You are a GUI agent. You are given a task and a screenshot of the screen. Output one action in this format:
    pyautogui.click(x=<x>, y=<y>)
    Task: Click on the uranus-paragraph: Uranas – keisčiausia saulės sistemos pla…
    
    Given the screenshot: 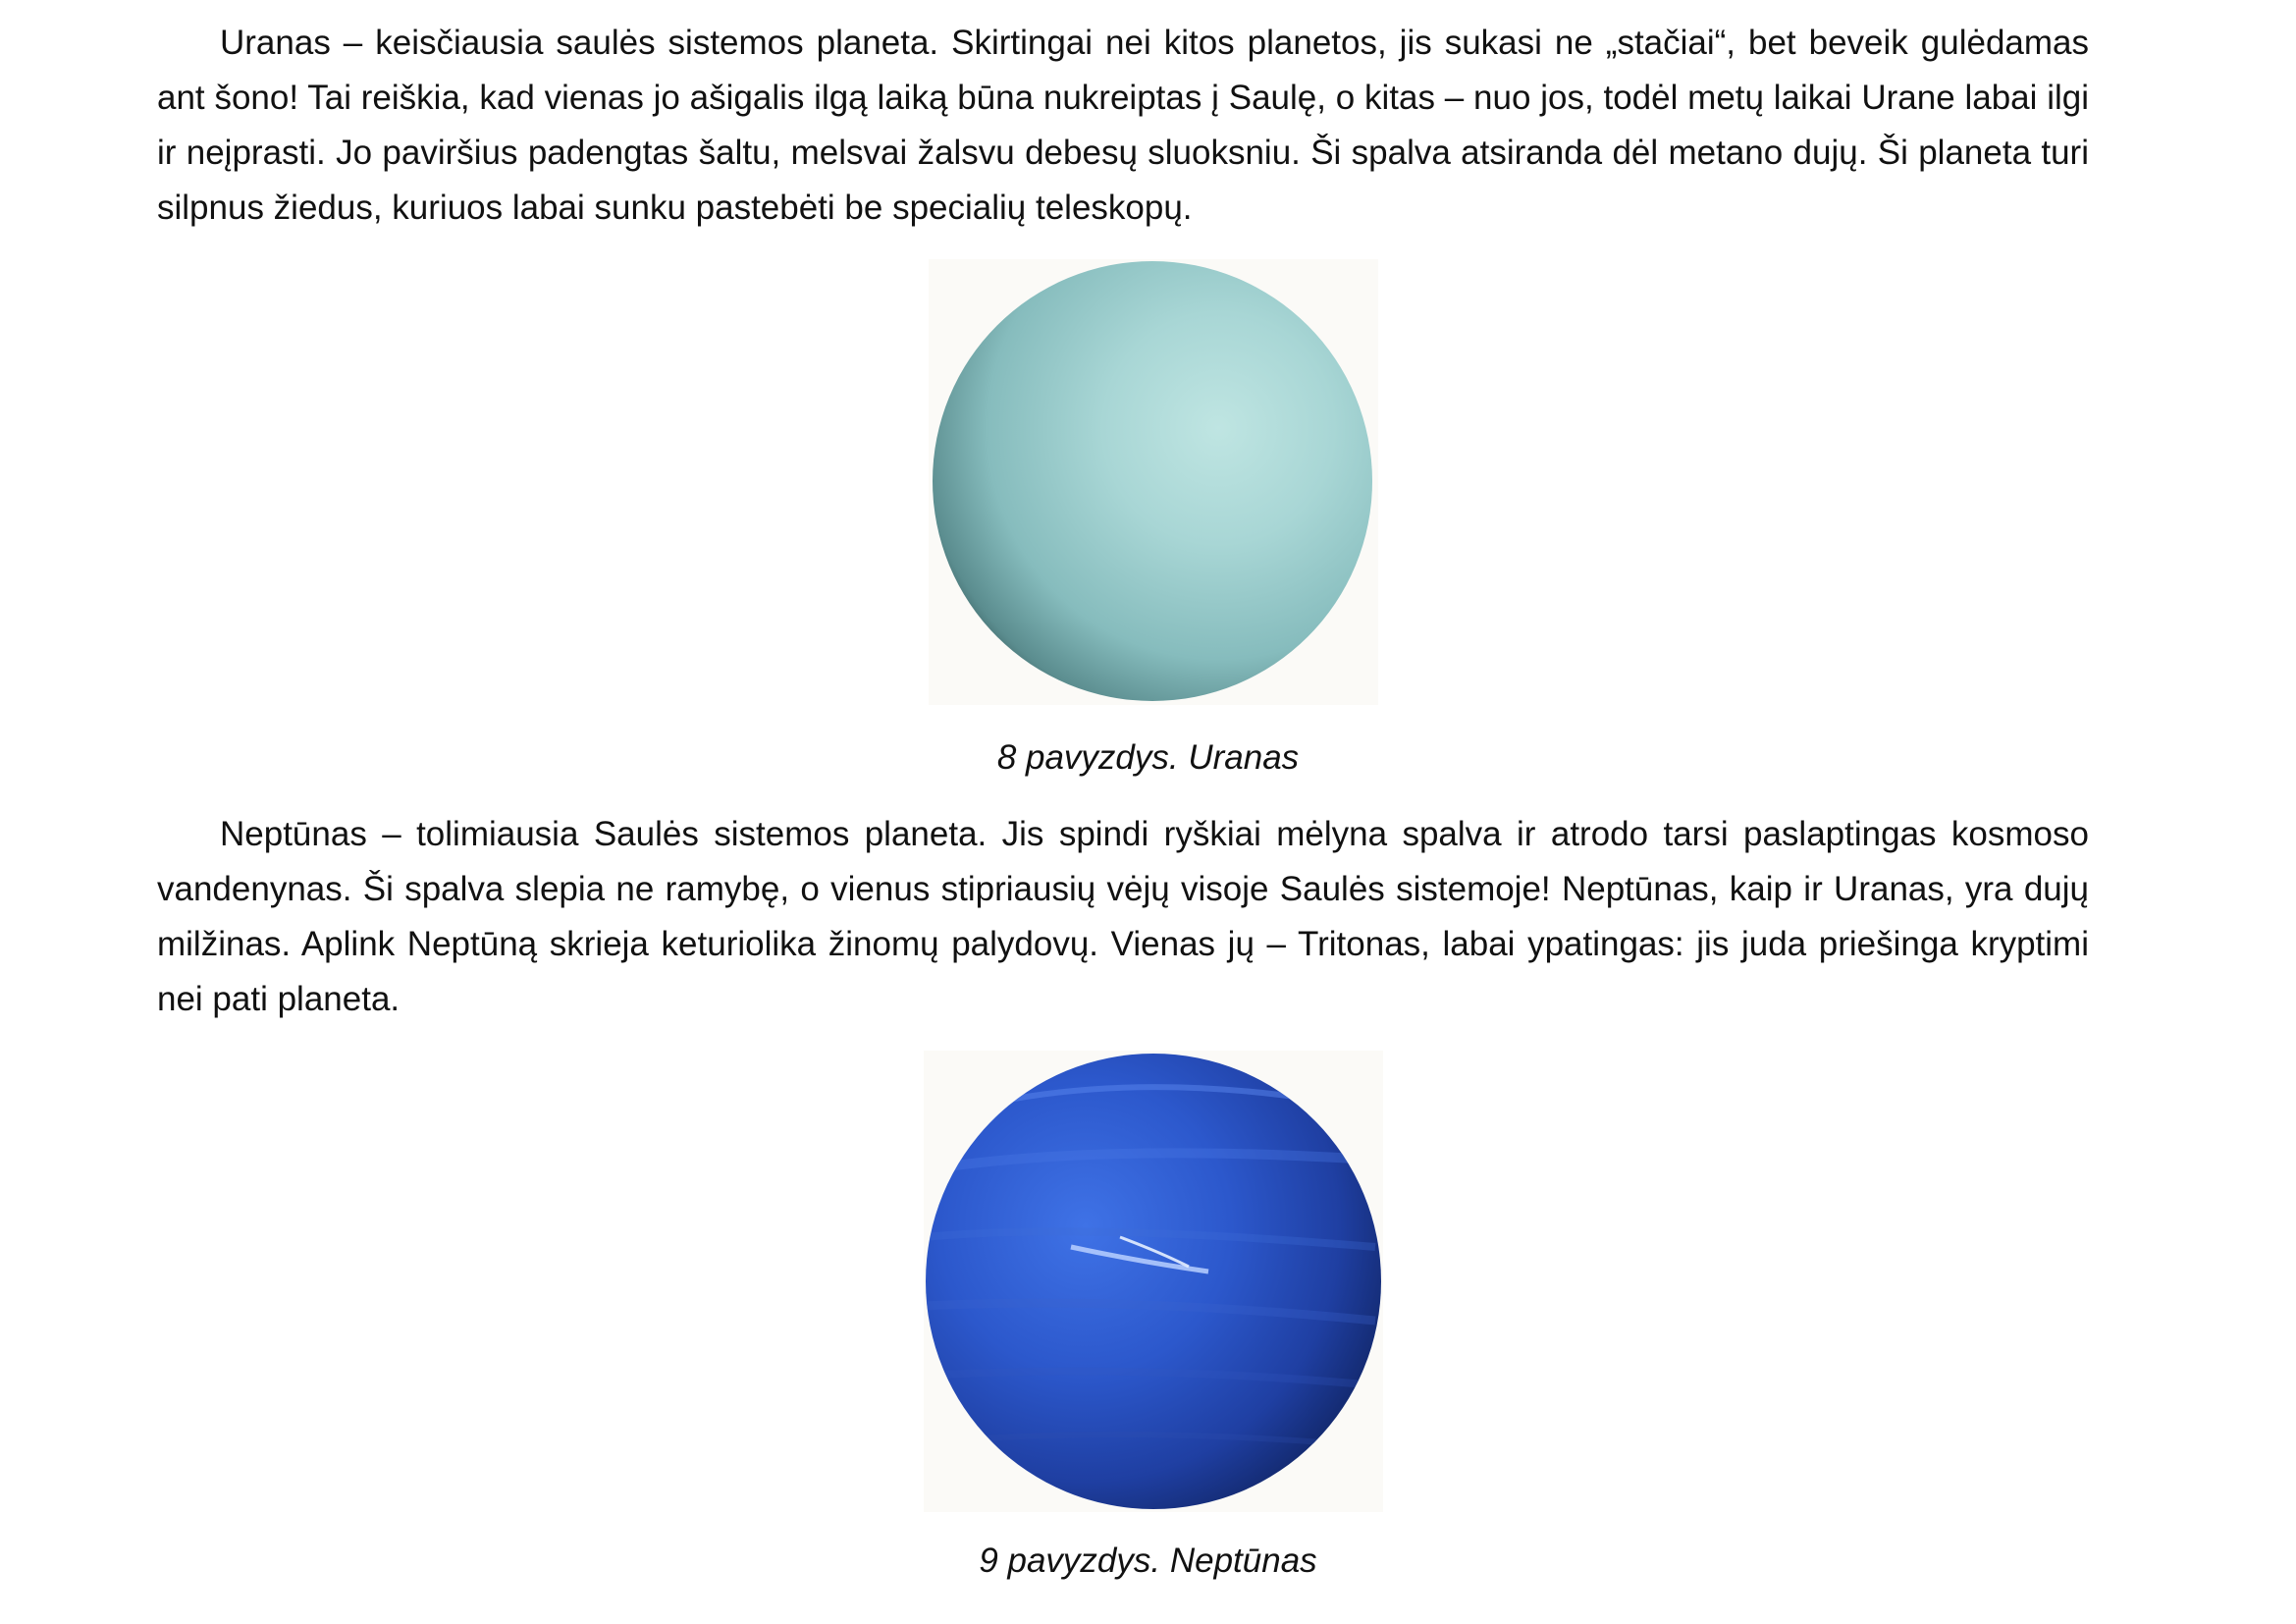 What is the action you would take?
    pyautogui.click(x=1123, y=125)
    